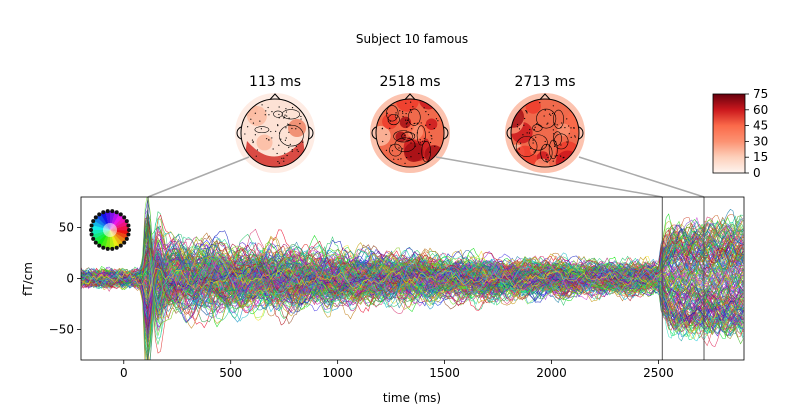 The width and height of the screenshot is (800, 420). What do you see at coordinates (397, 370) in the screenshot?
I see `x-axis-ticks: 0 500 1000 1500 2000 2500` at bounding box center [397, 370].